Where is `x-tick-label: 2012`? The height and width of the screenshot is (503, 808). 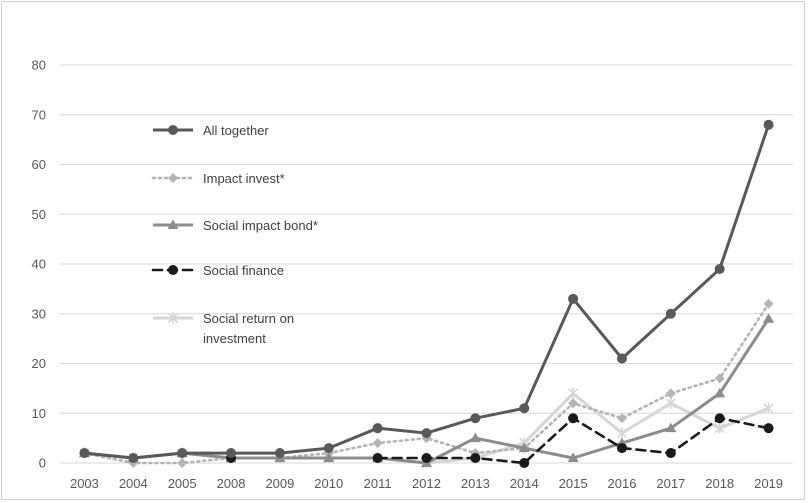 x-tick-label: 2012 is located at coordinates (426, 483).